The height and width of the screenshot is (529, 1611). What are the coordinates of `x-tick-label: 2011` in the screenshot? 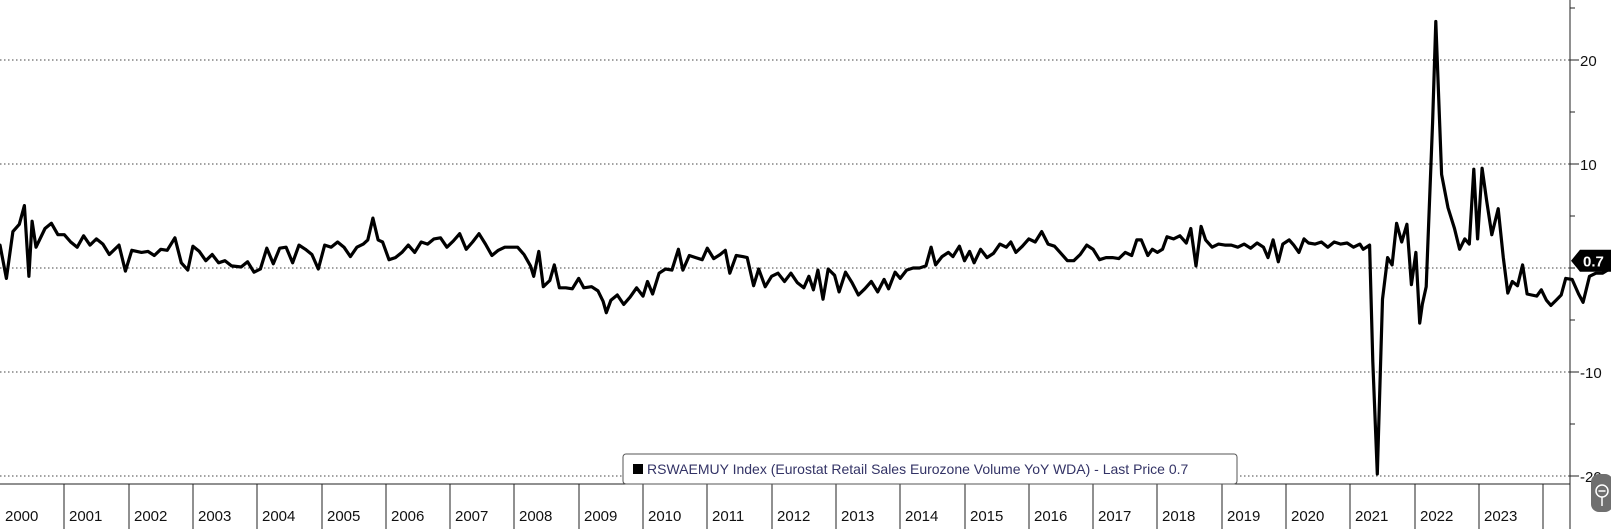 It's located at (728, 516).